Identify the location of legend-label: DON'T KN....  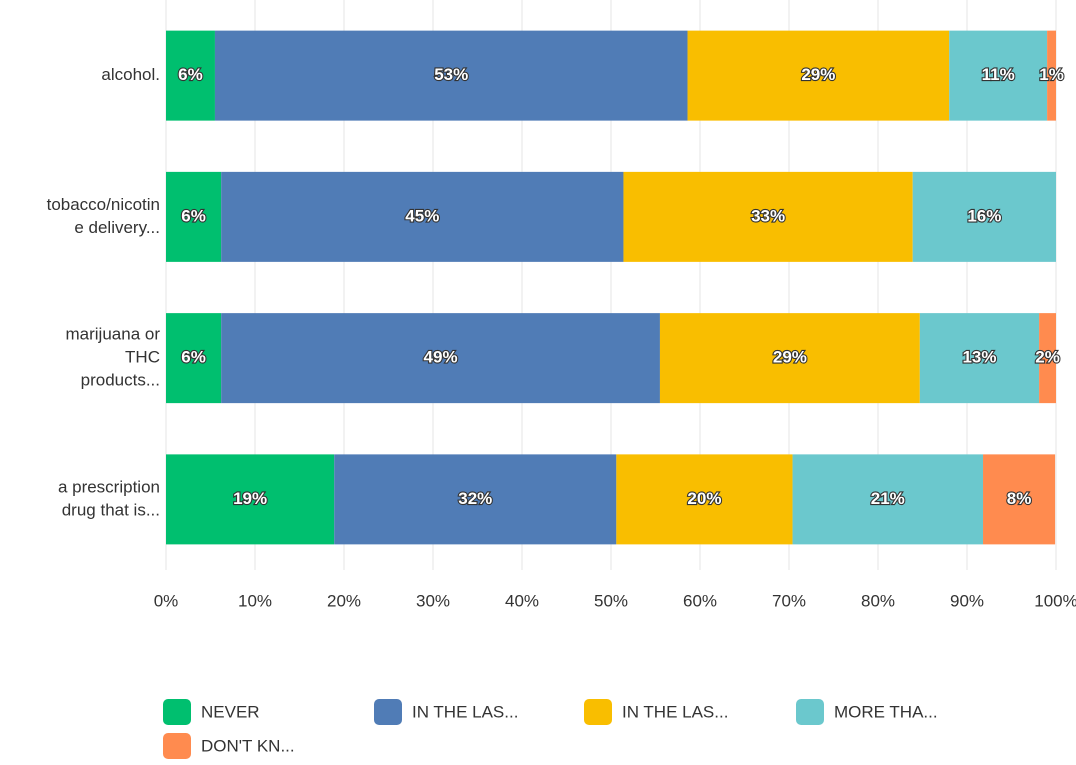
(248, 745).